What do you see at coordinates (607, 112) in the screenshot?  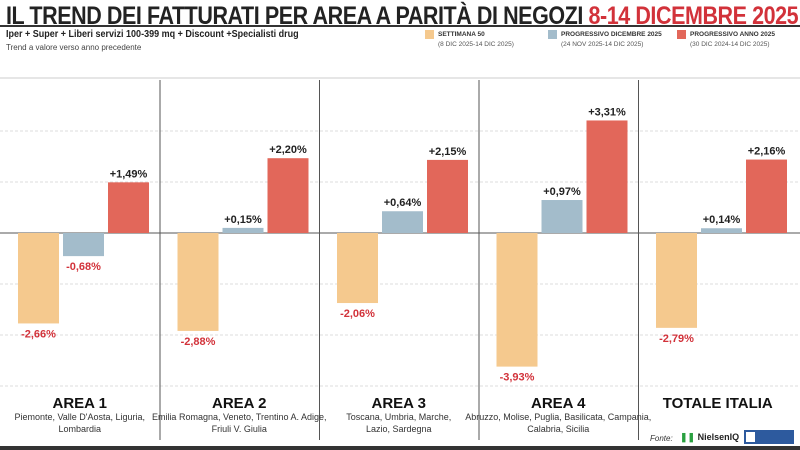 I see `data-label: +3,31%` at bounding box center [607, 112].